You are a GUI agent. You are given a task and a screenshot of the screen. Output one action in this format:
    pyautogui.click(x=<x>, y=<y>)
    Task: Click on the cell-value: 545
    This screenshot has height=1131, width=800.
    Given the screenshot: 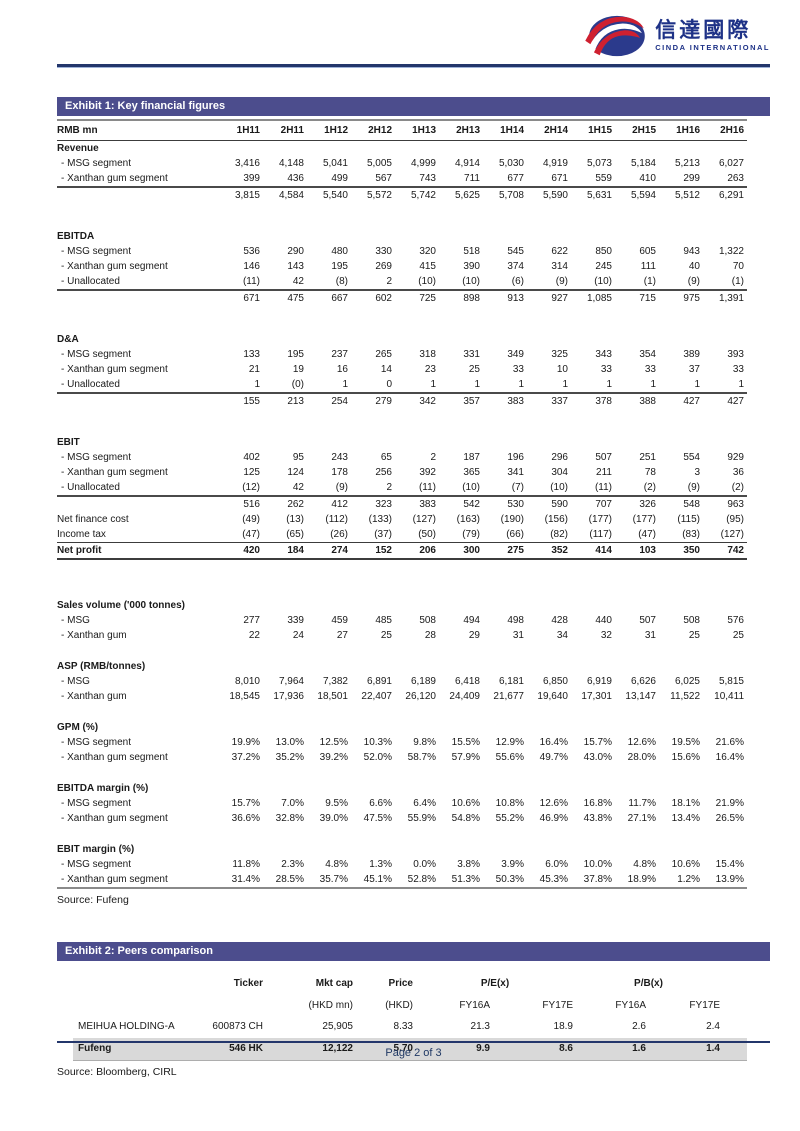 What is the action you would take?
    pyautogui.click(x=515, y=251)
    